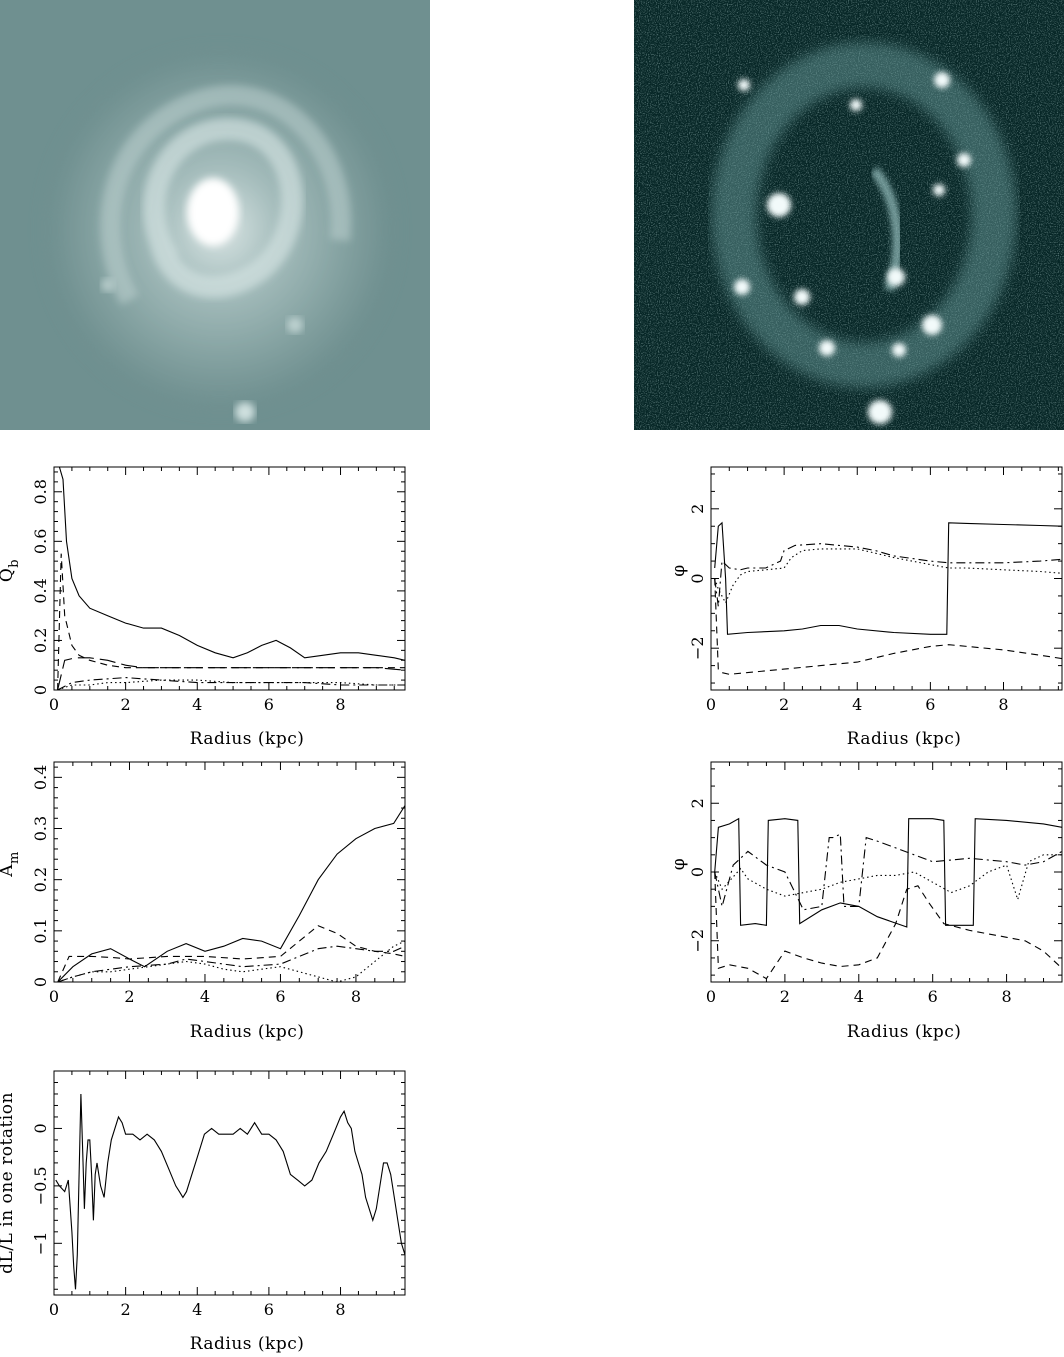 The image size is (1064, 1357). What do you see at coordinates (40, 1244) in the screenshot?
I see `y-tick-label: −1` at bounding box center [40, 1244].